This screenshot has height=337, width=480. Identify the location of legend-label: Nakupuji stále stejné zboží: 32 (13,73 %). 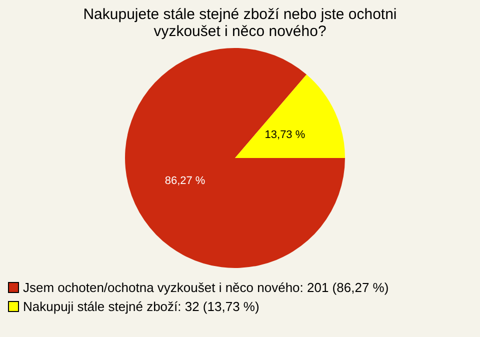
(141, 307).